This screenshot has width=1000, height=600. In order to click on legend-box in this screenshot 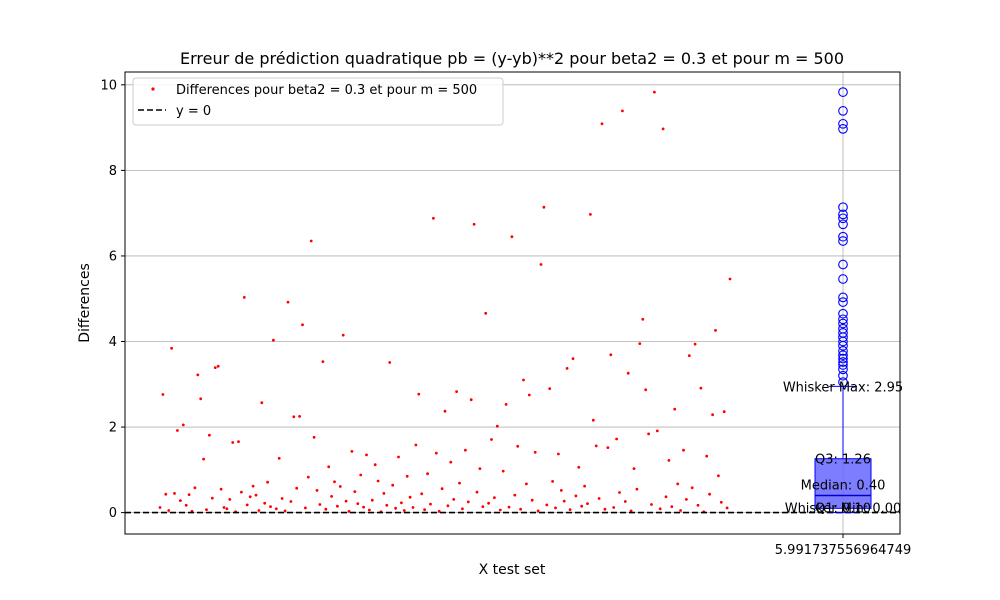, I will do `click(318, 101)`.